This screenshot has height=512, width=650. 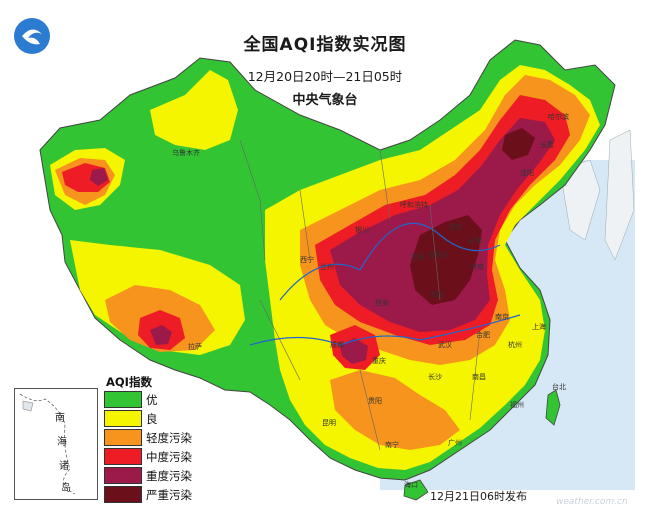 I want to click on city-label: 北京, so click(x=455, y=227).